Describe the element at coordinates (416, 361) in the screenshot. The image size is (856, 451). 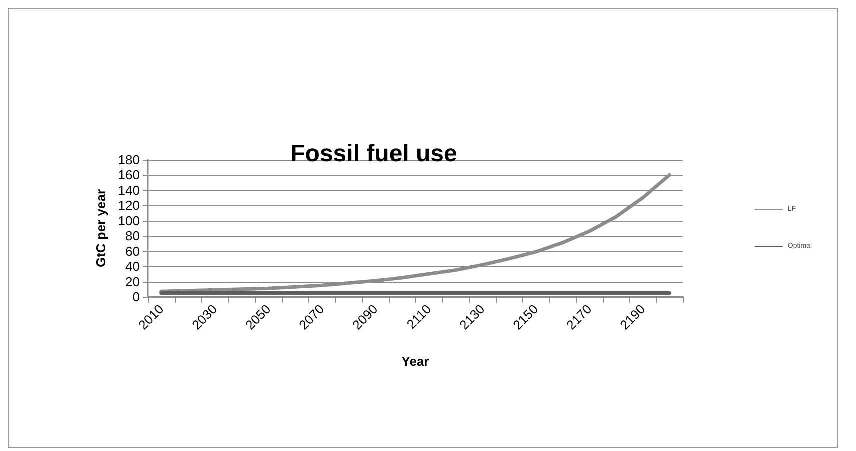
I see `x-axis-title: Year` at that location.